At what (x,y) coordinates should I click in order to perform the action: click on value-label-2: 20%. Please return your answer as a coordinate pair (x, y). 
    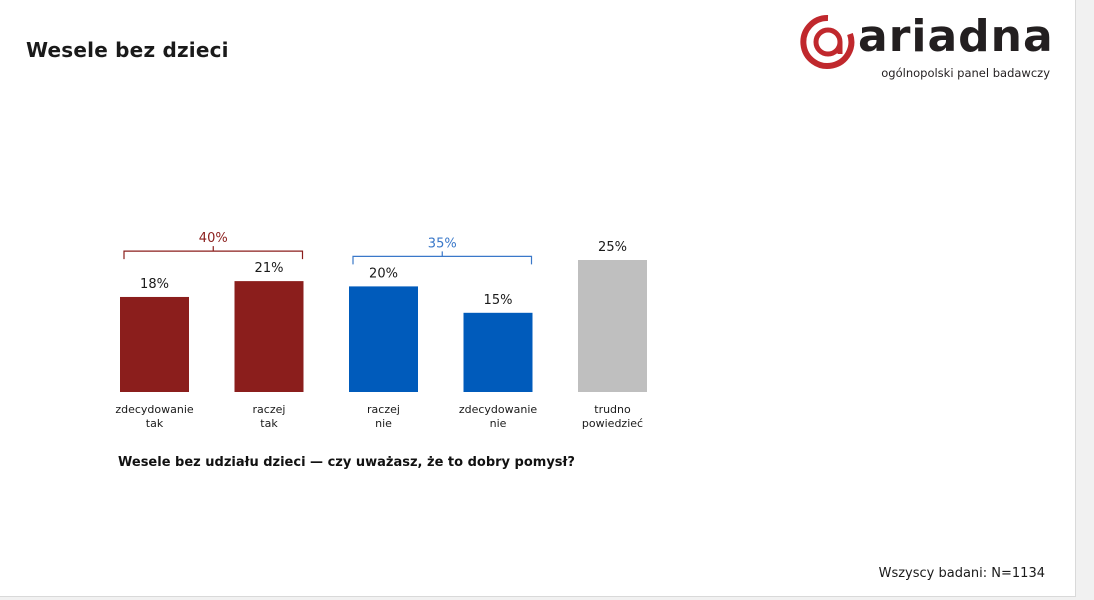
    Looking at the image, I should click on (383, 273).